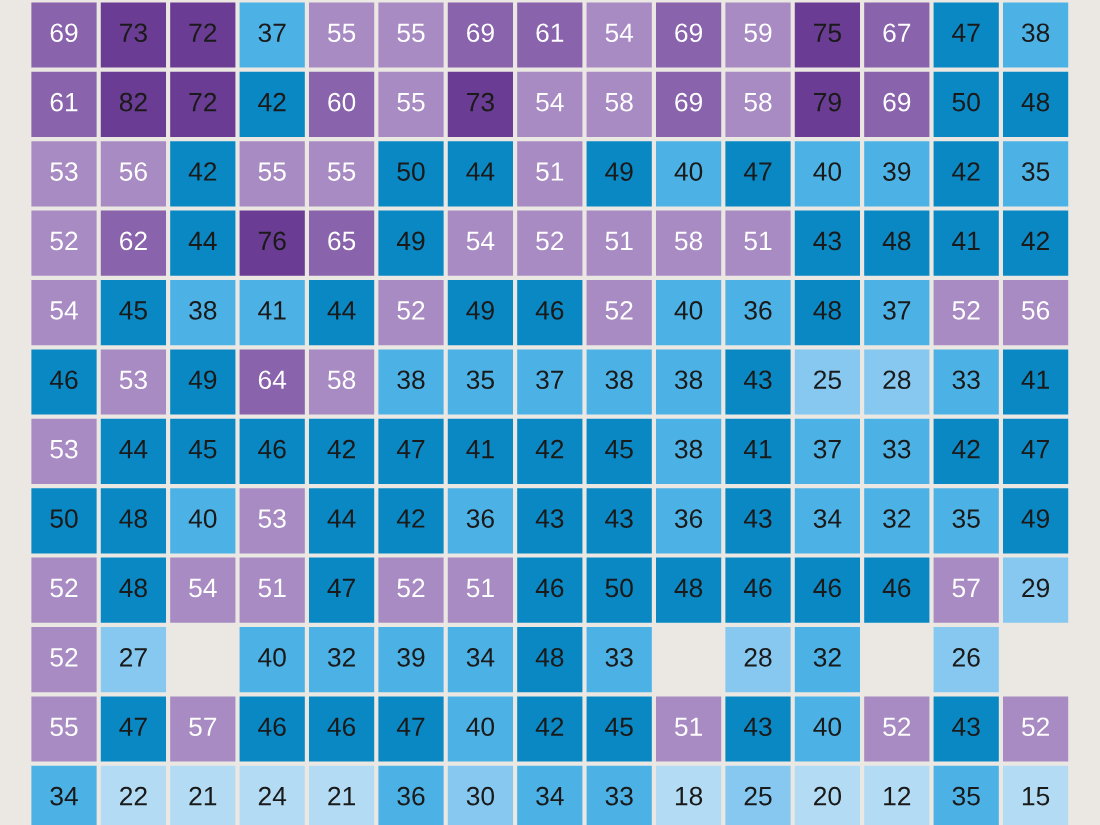  Describe the element at coordinates (342, 241) in the screenshot. I see `data-label: 65` at that location.